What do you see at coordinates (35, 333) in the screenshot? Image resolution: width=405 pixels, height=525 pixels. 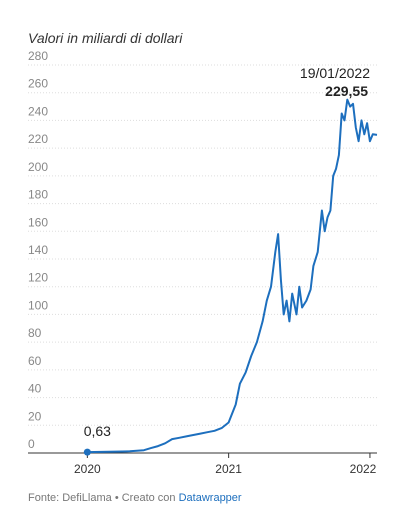 I see `y-tick-label: 80` at bounding box center [35, 333].